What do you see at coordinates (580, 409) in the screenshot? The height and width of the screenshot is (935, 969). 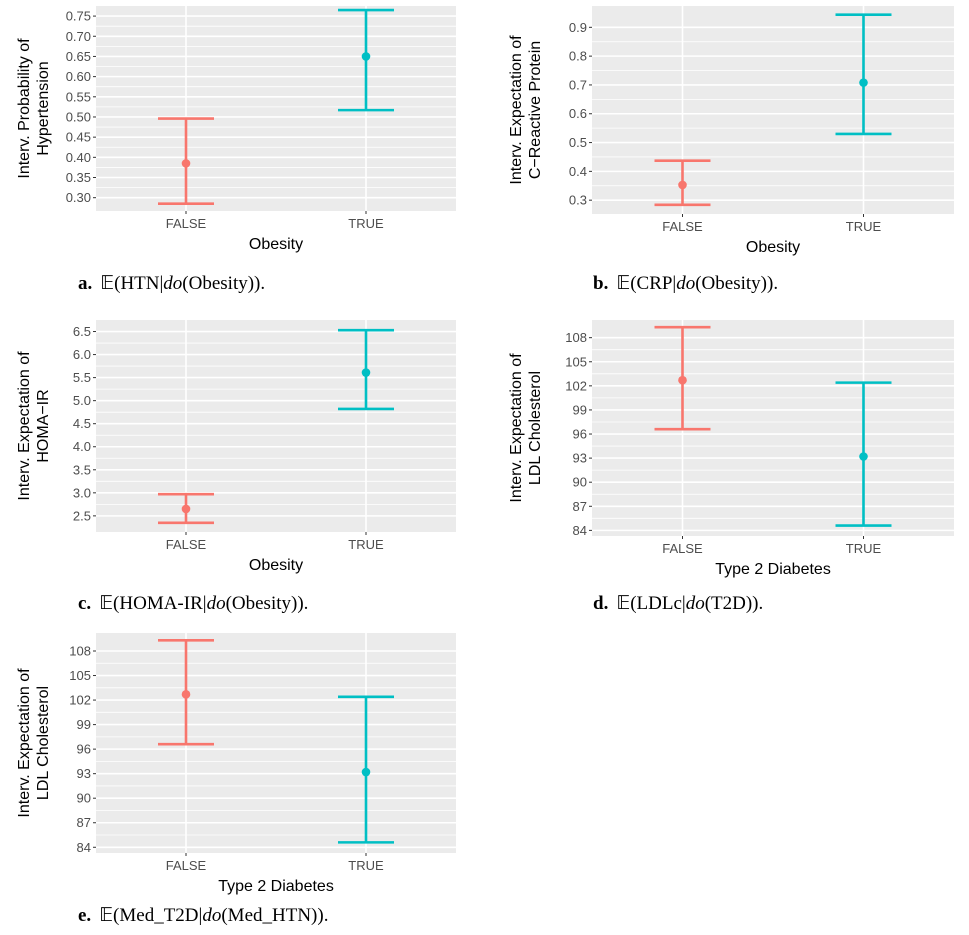 I see `y-tick-label: 99` at bounding box center [580, 409].